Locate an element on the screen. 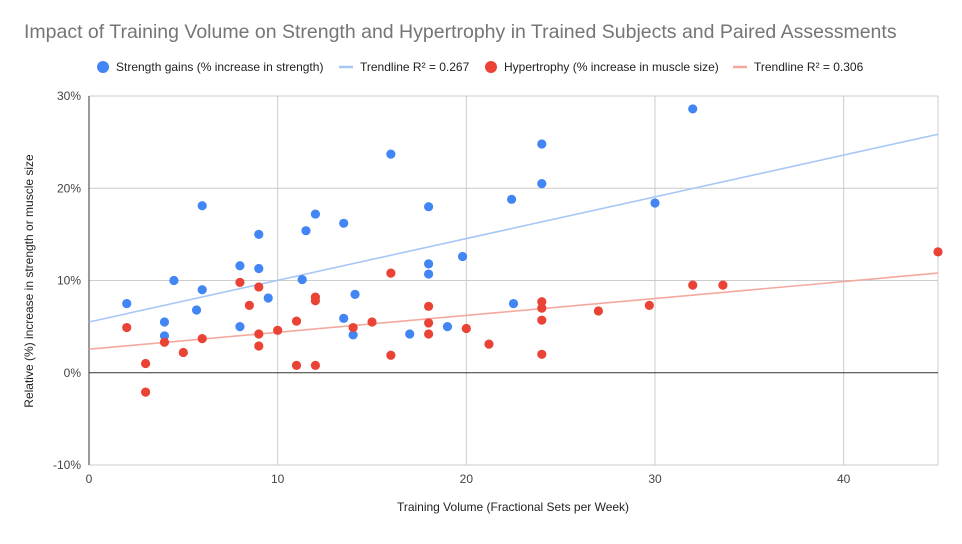 The height and width of the screenshot is (544, 962). y-tick-label: 30% is located at coordinates (69, 96).